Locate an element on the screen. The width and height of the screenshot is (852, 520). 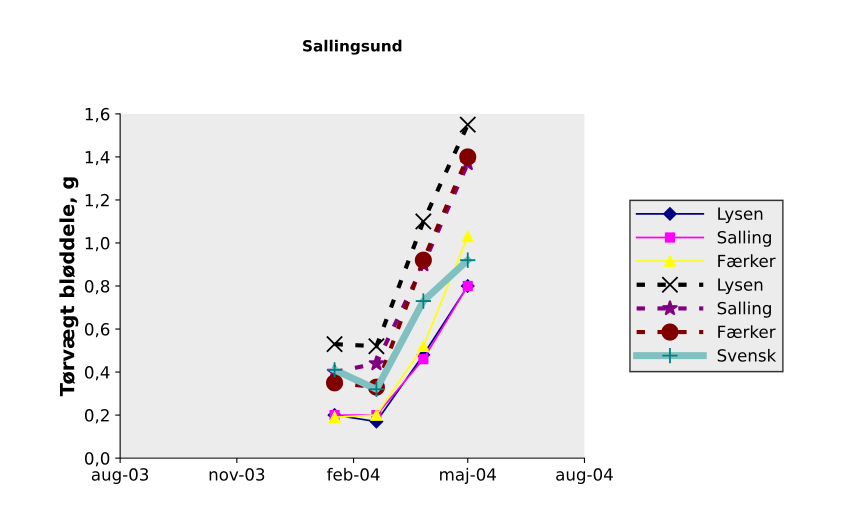
y-tick-label: 0,8 is located at coordinates (97, 287).